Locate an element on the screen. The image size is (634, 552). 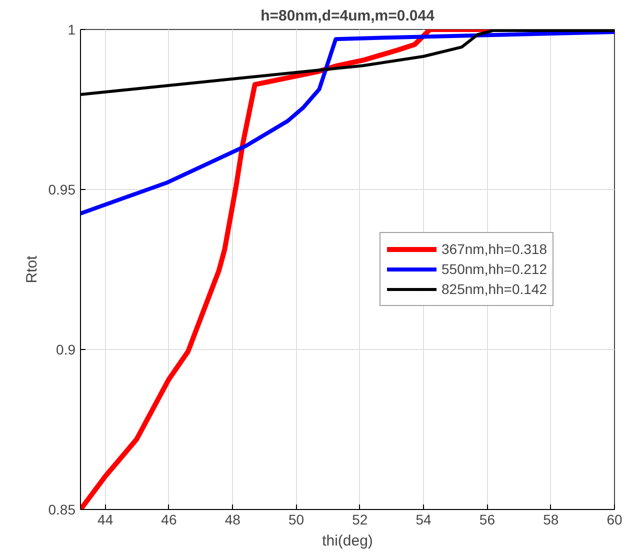
y-tick-label: 0.85 is located at coordinates (62, 510).